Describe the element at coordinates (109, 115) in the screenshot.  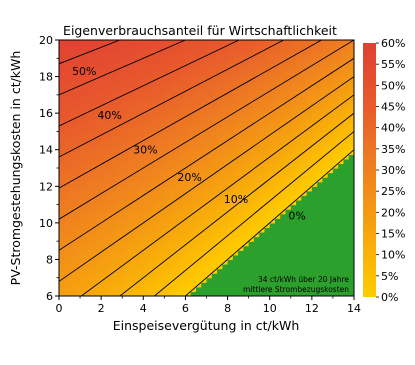
I see `contour-label-40: 40%` at that location.